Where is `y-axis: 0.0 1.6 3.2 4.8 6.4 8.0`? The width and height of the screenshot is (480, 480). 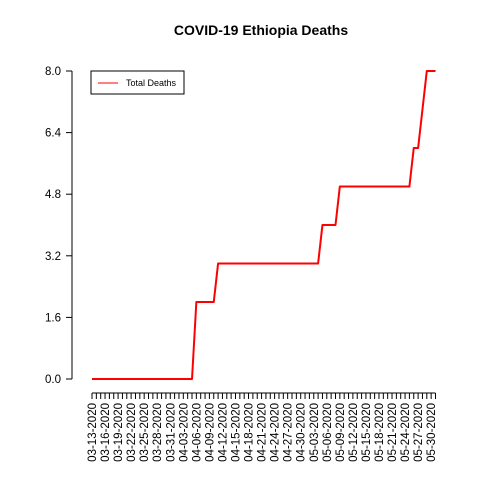
y-axis: 0.0 1.6 3.2 4.8 6.4 8.0 is located at coordinates (59, 226).